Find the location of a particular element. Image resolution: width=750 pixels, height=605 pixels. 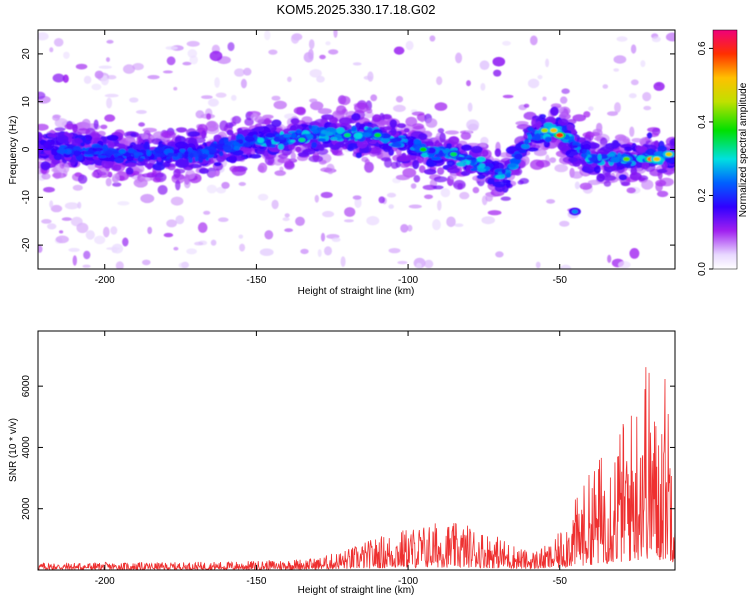

snr-y-label: SNR (10 * v/v) is located at coordinates (13, 450).